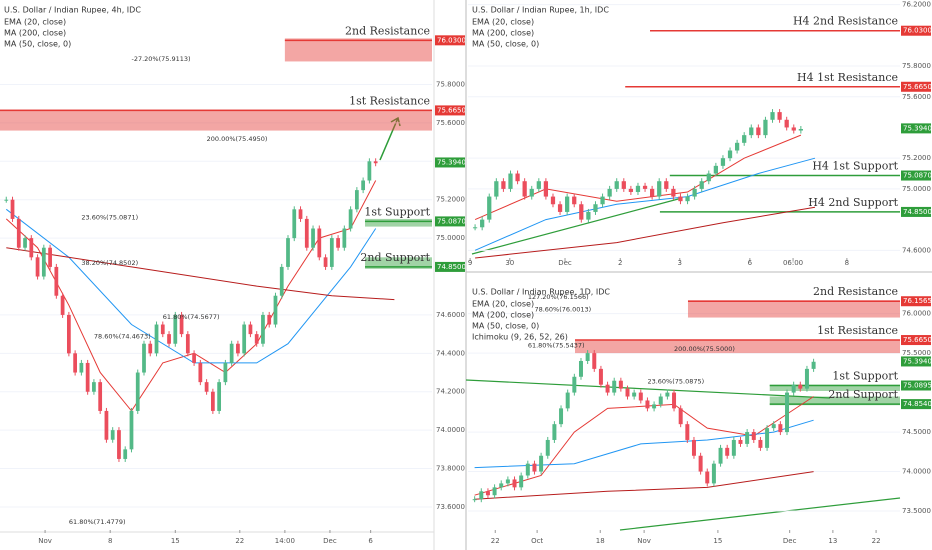 Image resolution: width=932 pixels, height=550 pixels. I want to click on fib-label: 127.20%(76.1566), so click(558, 297).